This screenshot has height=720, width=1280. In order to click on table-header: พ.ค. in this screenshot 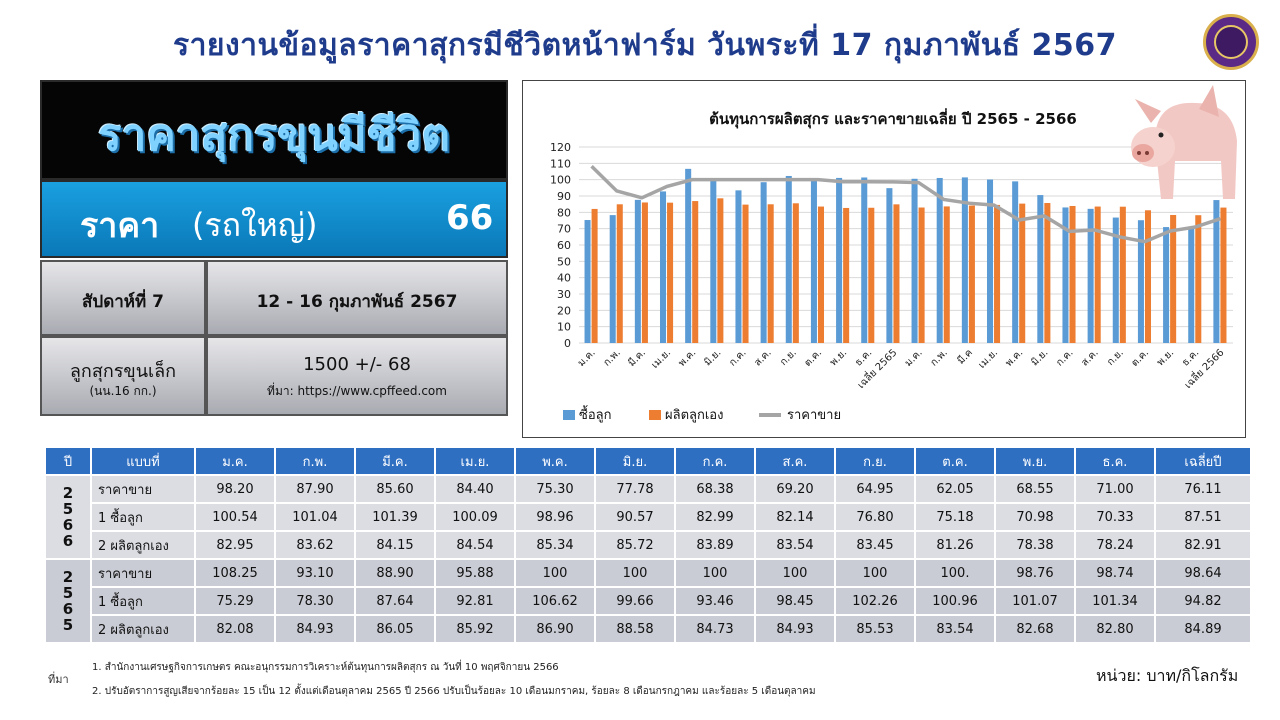, I will do `click(555, 461)`.